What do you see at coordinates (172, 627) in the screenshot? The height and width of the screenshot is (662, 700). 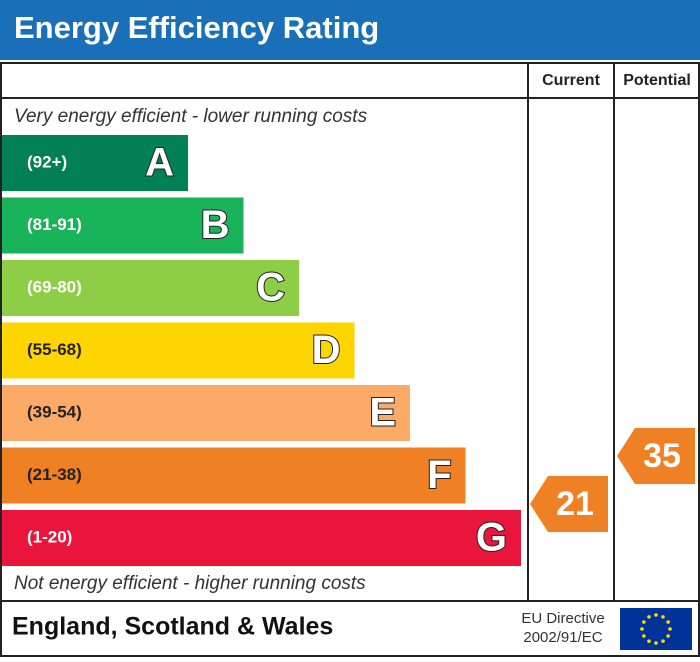 I see `region: England, Scotland & Wales` at bounding box center [172, 627].